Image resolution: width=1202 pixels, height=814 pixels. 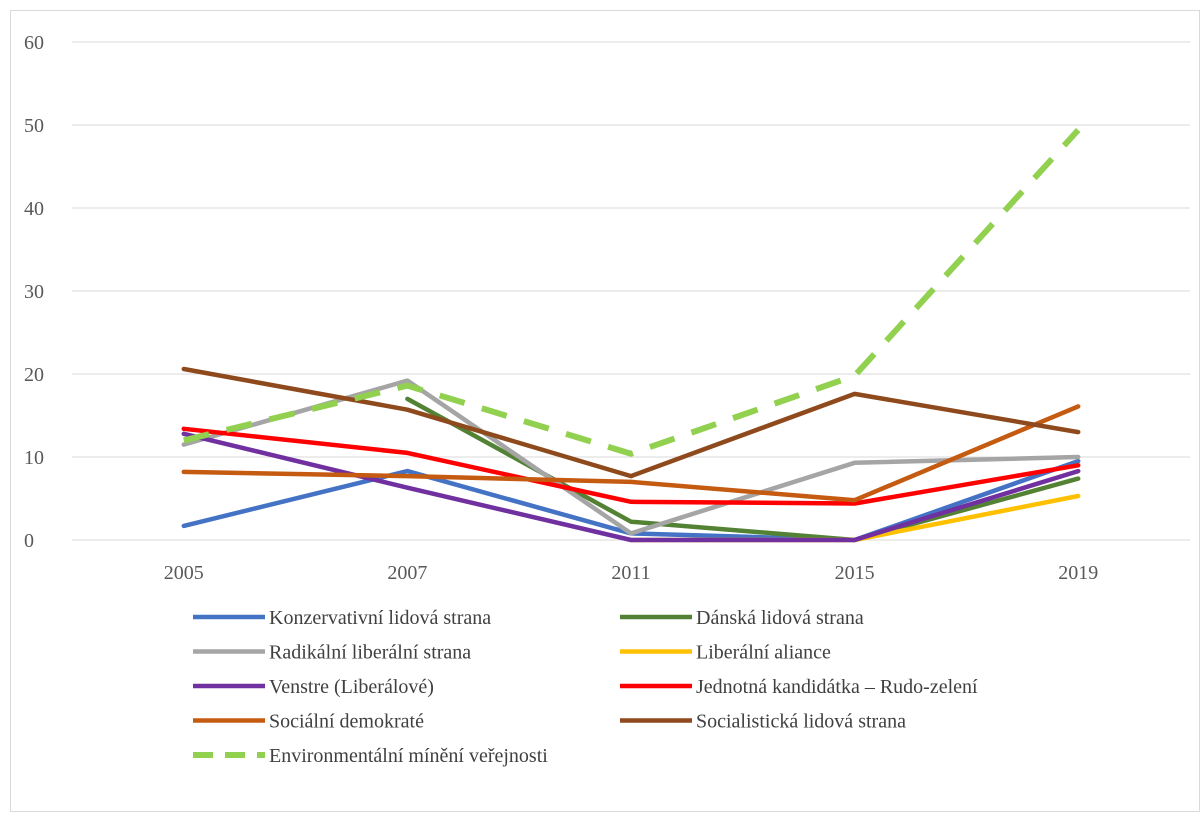 I want to click on legend-label-3: Liberální aliance, so click(x=763, y=653).